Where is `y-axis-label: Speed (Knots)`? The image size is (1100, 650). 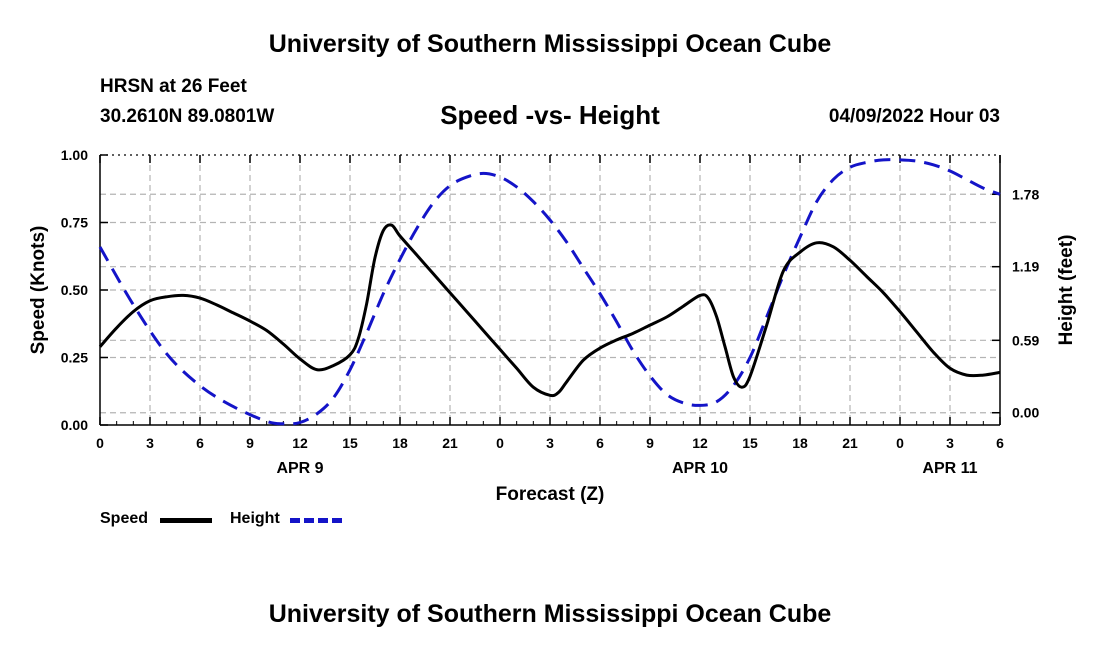 y-axis-label: Speed (Knots) is located at coordinates (38, 290).